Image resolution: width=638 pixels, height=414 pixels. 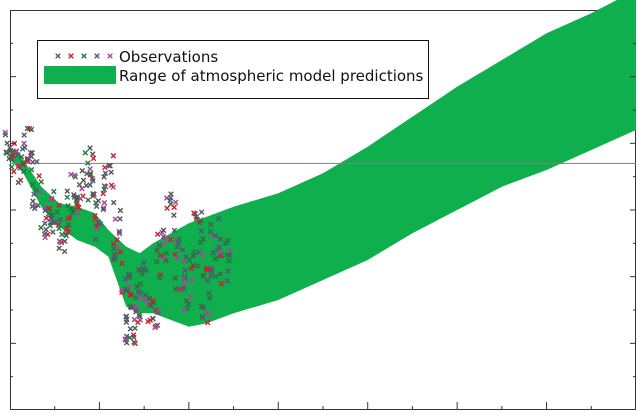 What do you see at coordinates (168, 57) in the screenshot?
I see `legend-observations-label: Observations` at bounding box center [168, 57].